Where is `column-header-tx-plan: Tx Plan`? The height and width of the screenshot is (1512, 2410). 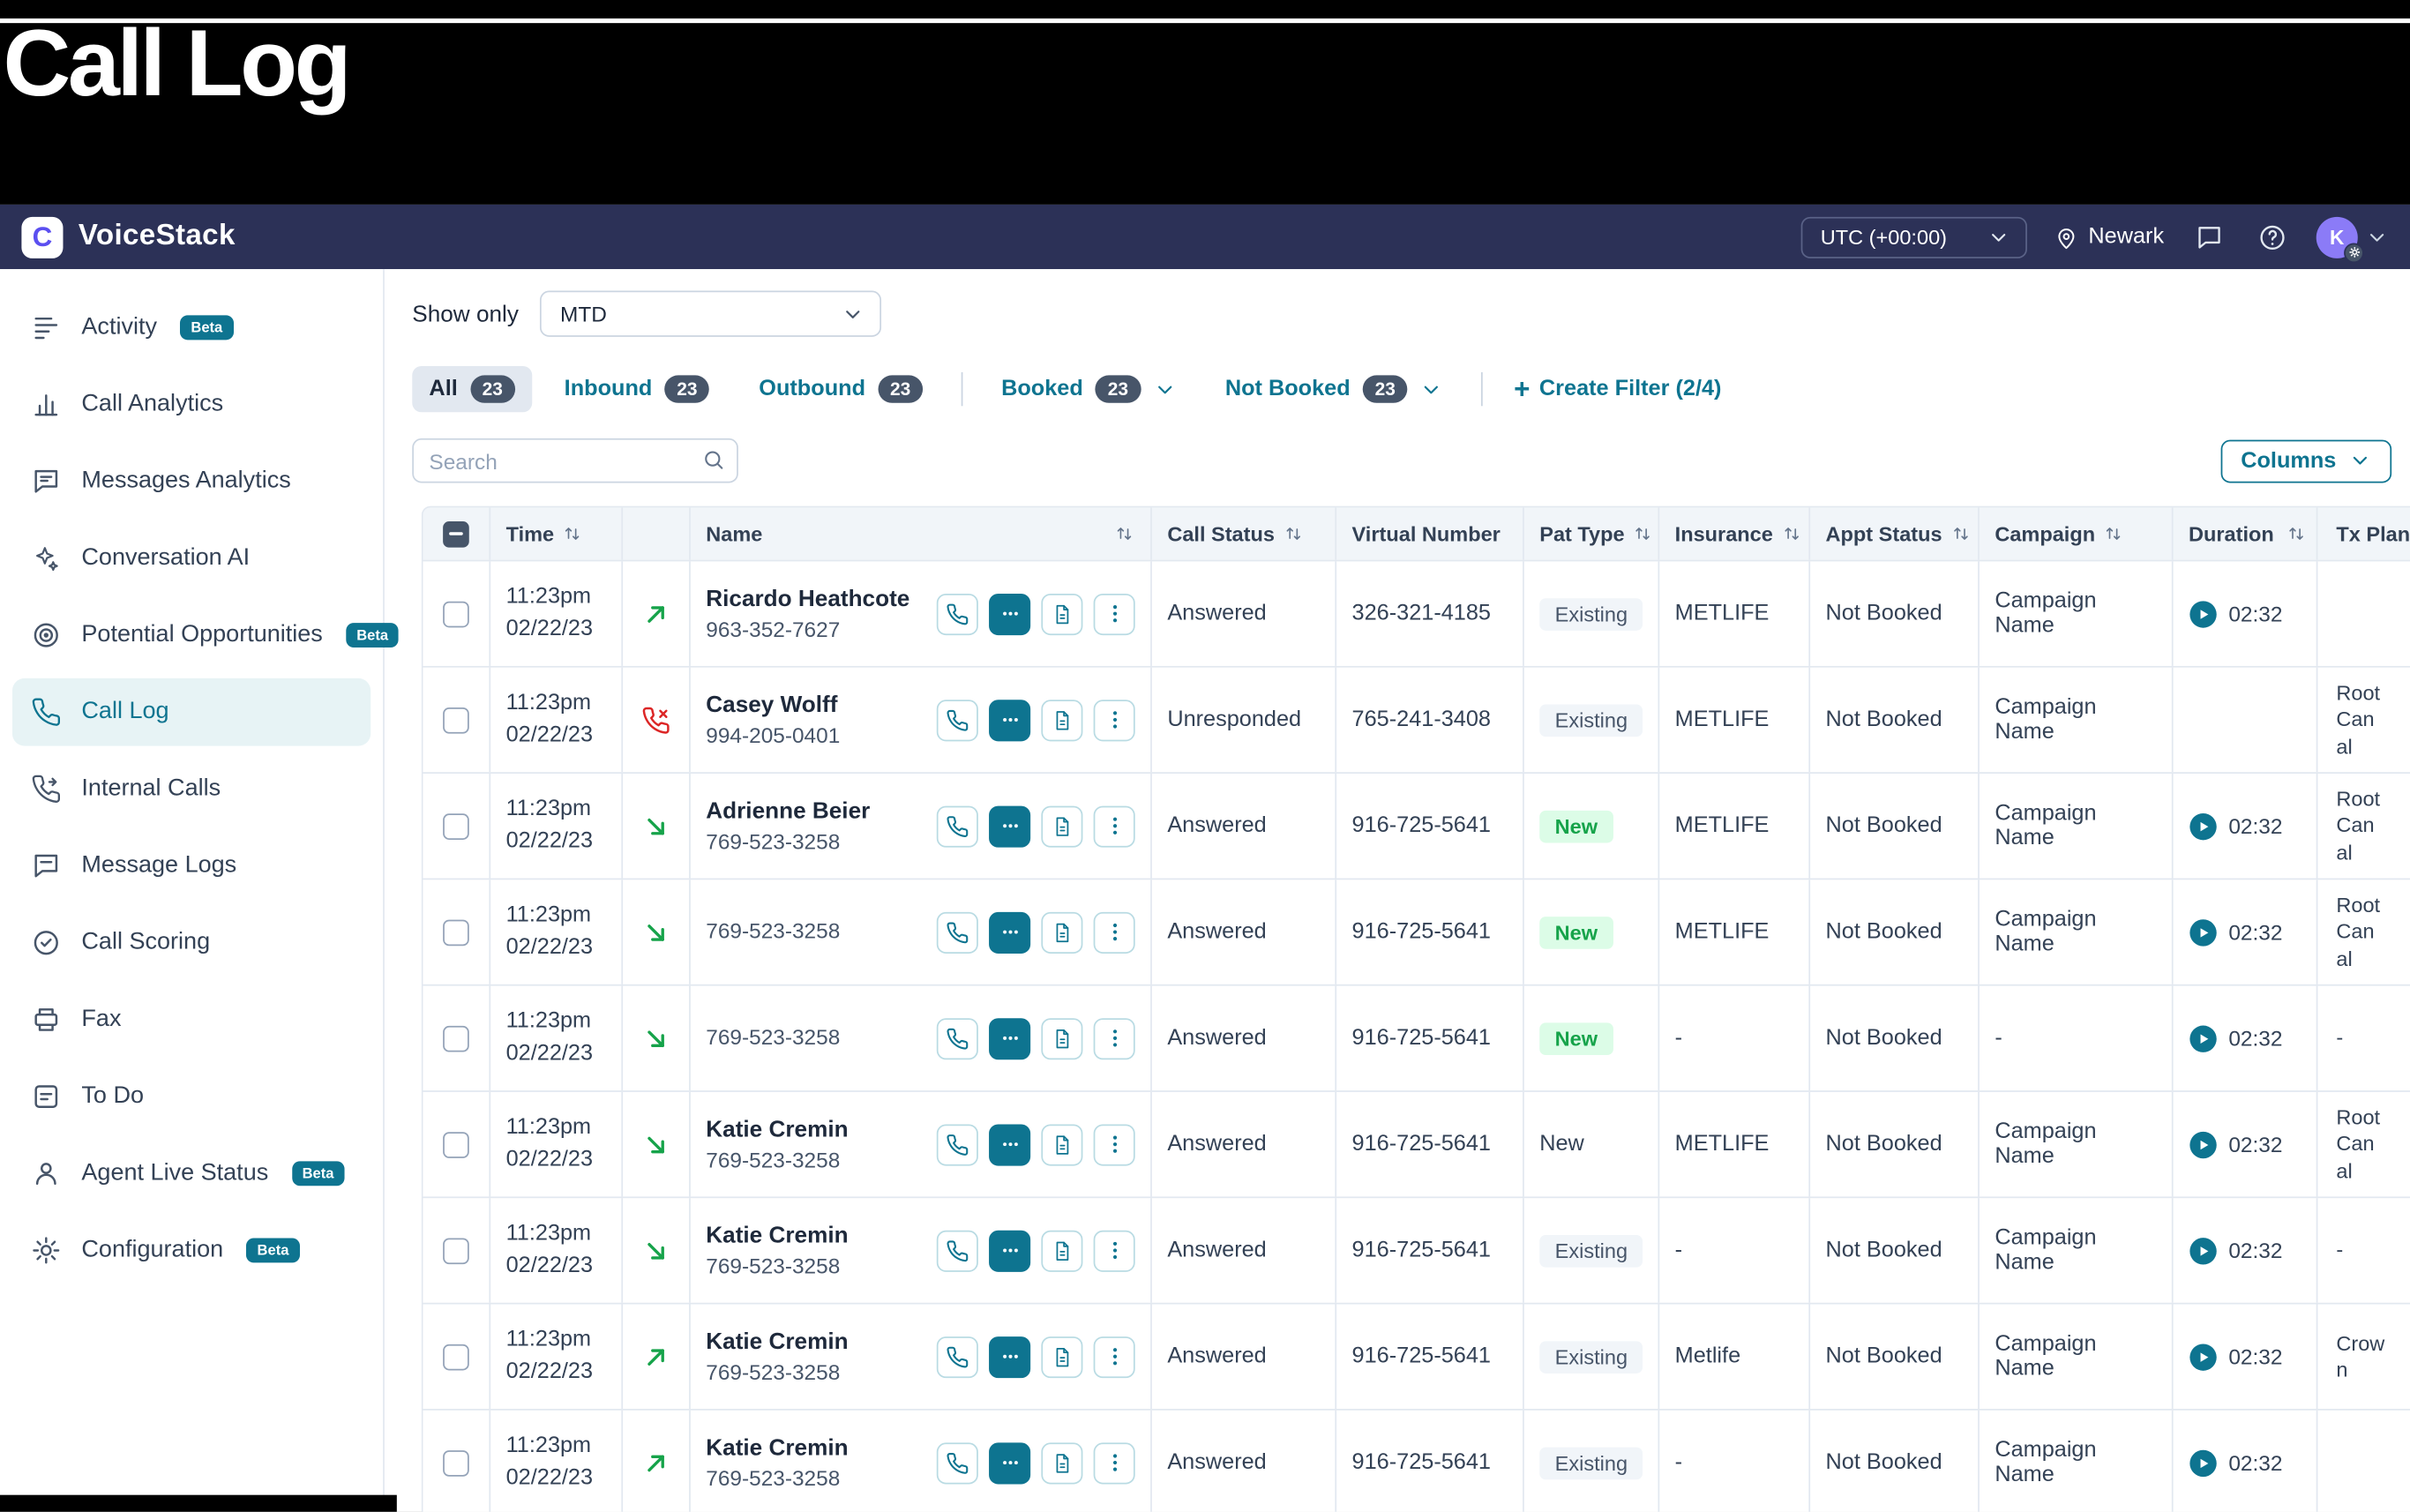 column-header-tx-plan: Tx Plan is located at coordinates (2363, 533).